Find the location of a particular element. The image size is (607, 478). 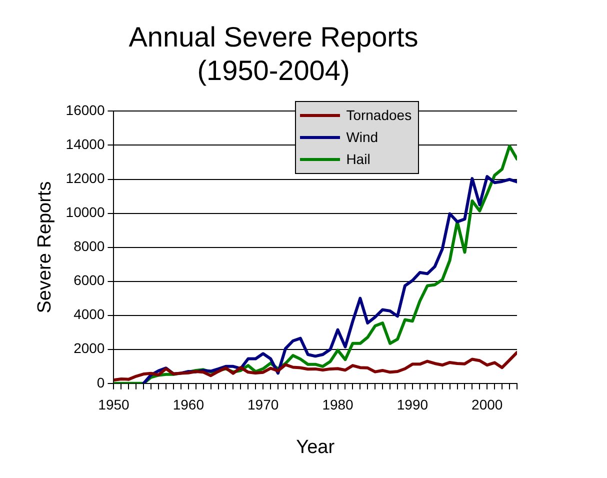

x-tick-label: 1970 is located at coordinates (263, 404).